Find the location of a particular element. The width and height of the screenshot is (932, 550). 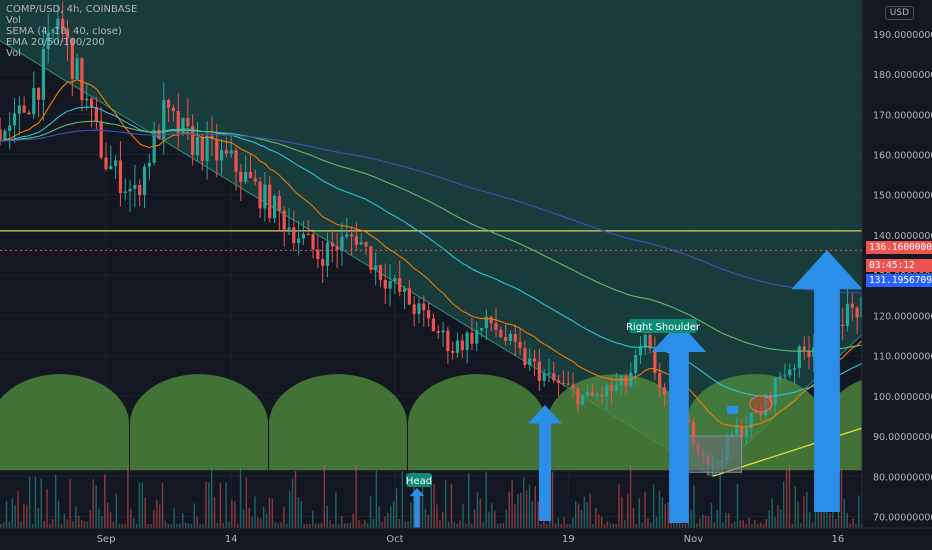

annotation-label-bg is located at coordinates (663, 326).